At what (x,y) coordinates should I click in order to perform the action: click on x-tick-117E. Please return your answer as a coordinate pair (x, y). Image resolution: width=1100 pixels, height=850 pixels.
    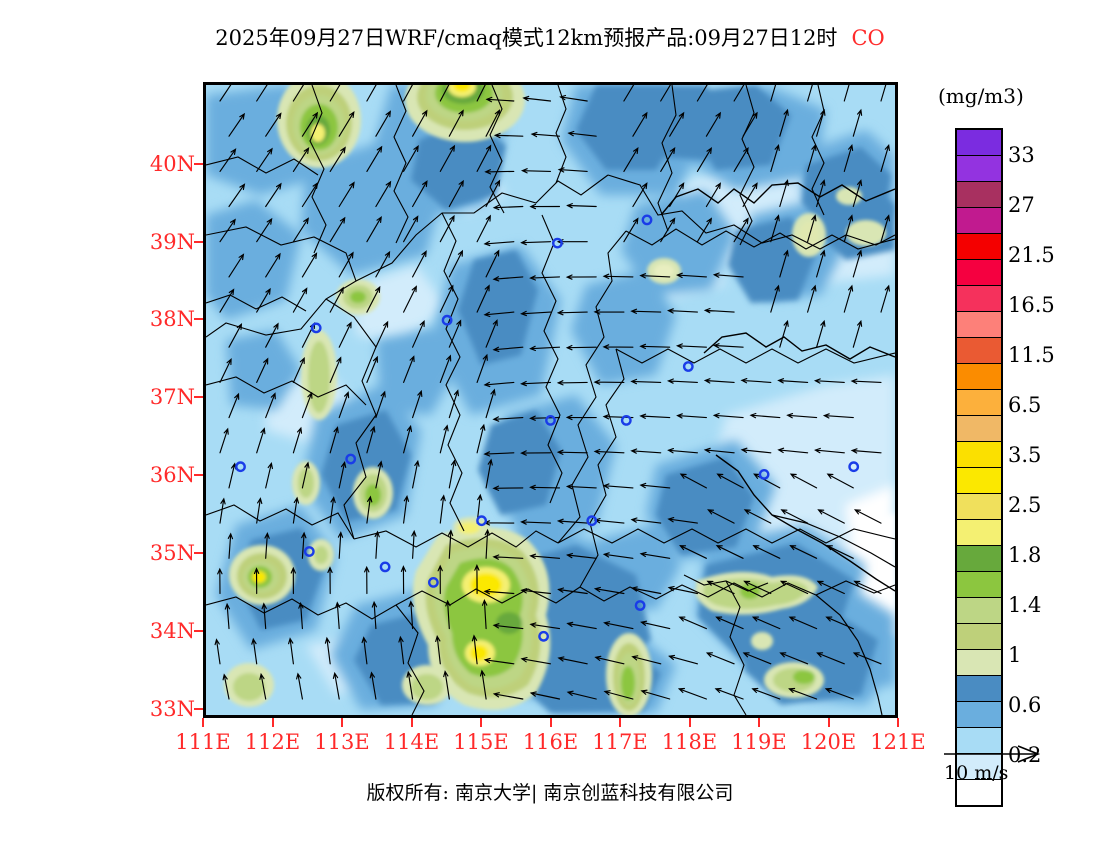
    Looking at the image, I should click on (620, 722).